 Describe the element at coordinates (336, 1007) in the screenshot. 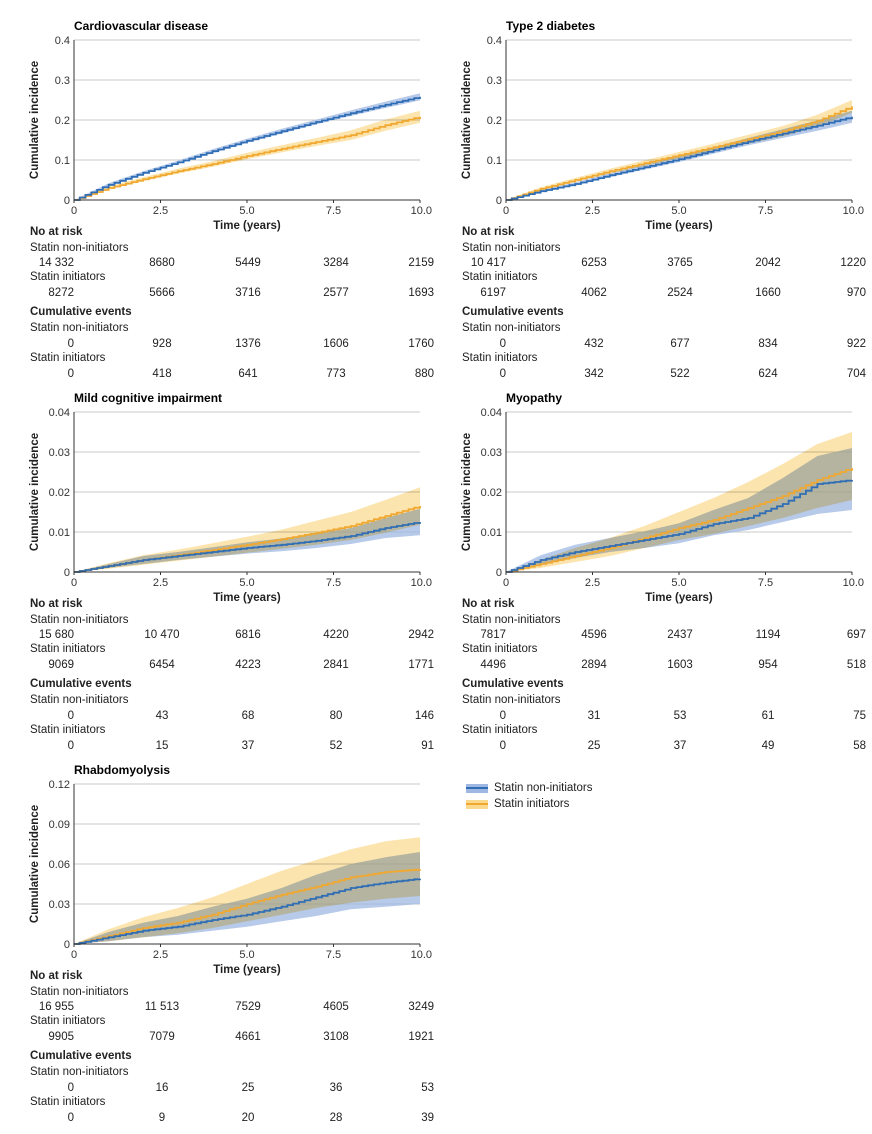

I see `table-cell: 4605` at that location.